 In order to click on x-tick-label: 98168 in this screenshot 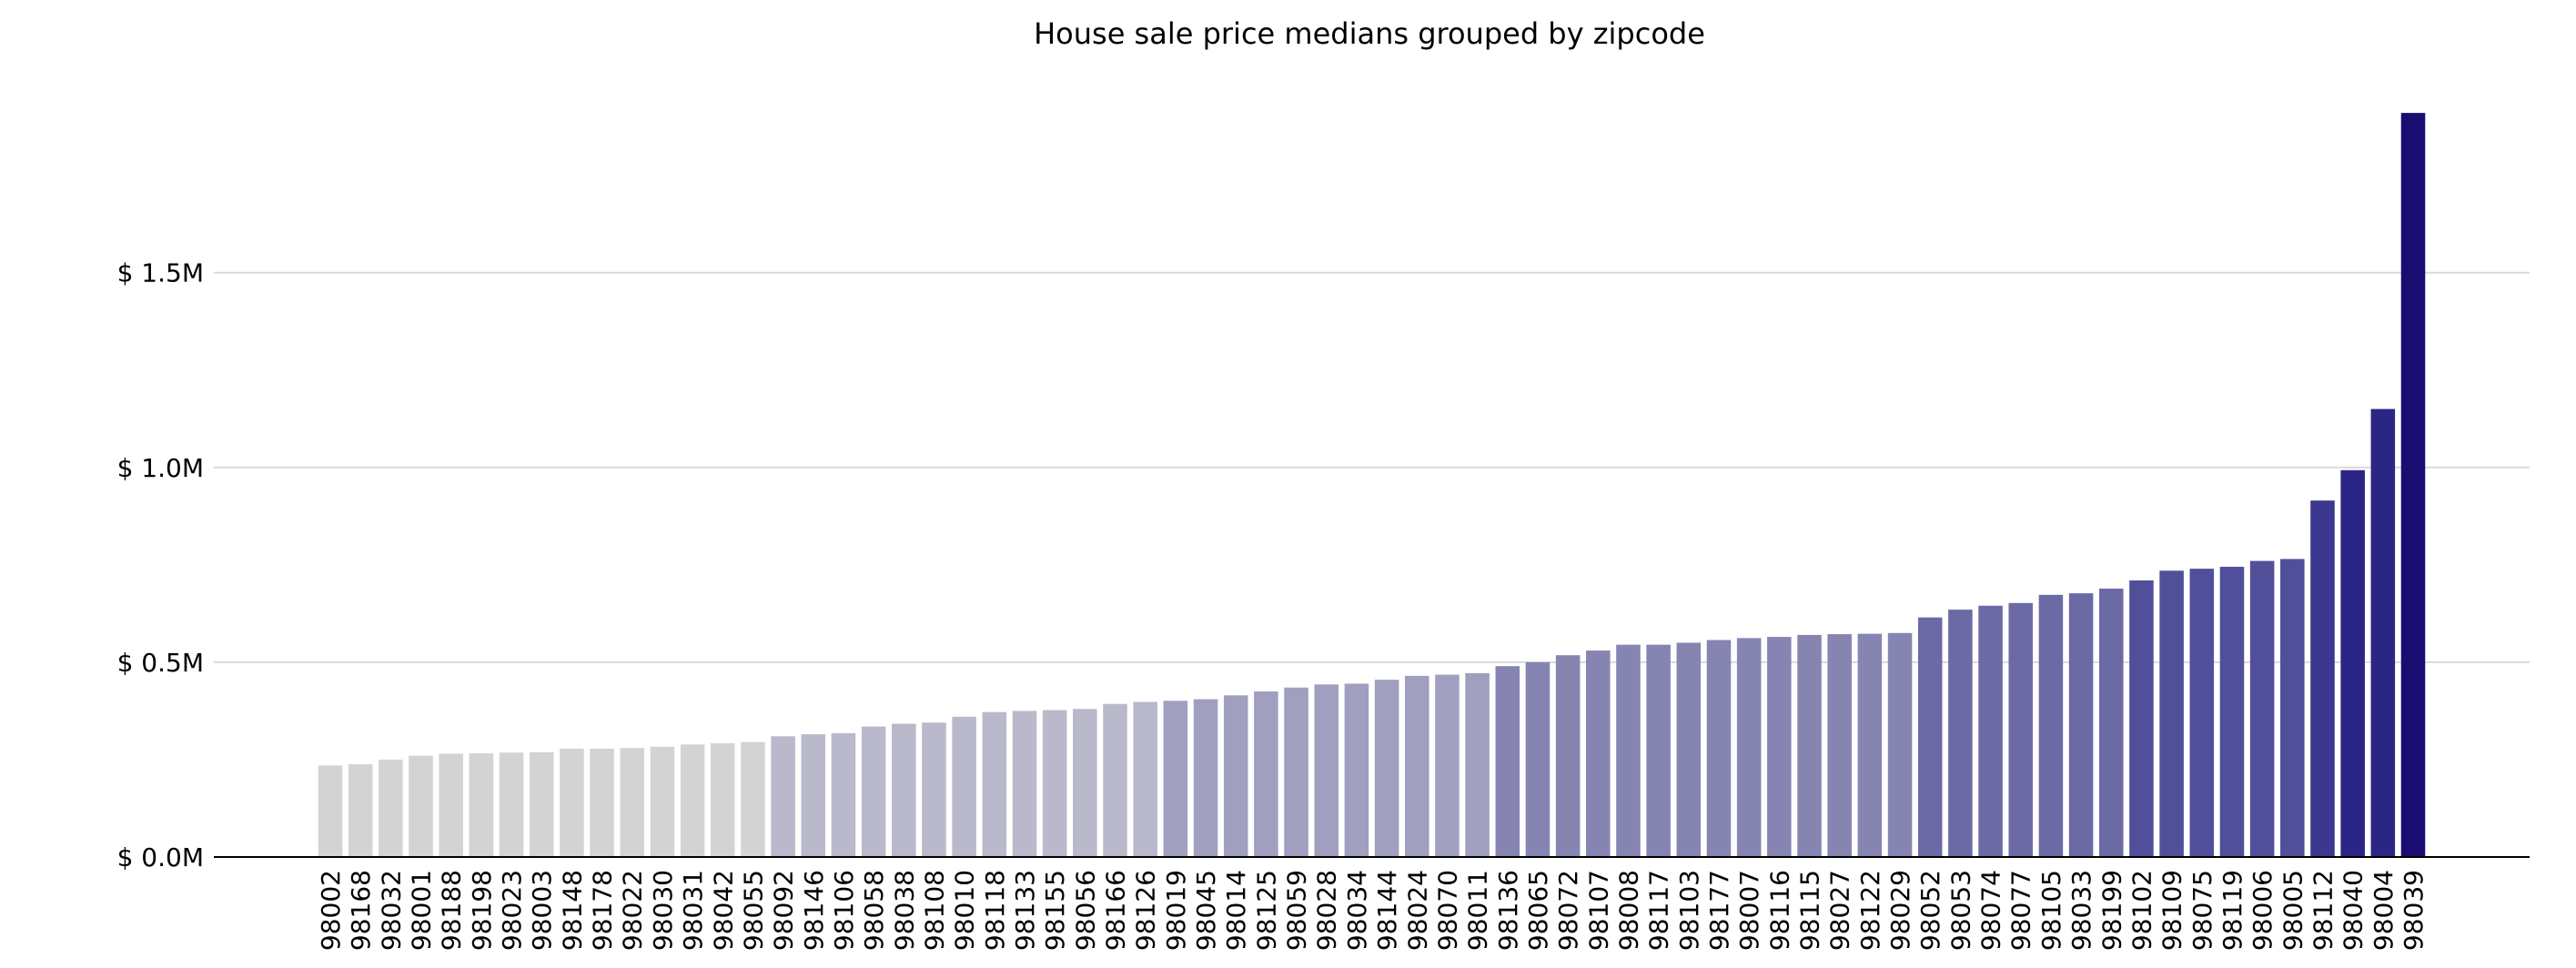, I will do `click(361, 910)`.